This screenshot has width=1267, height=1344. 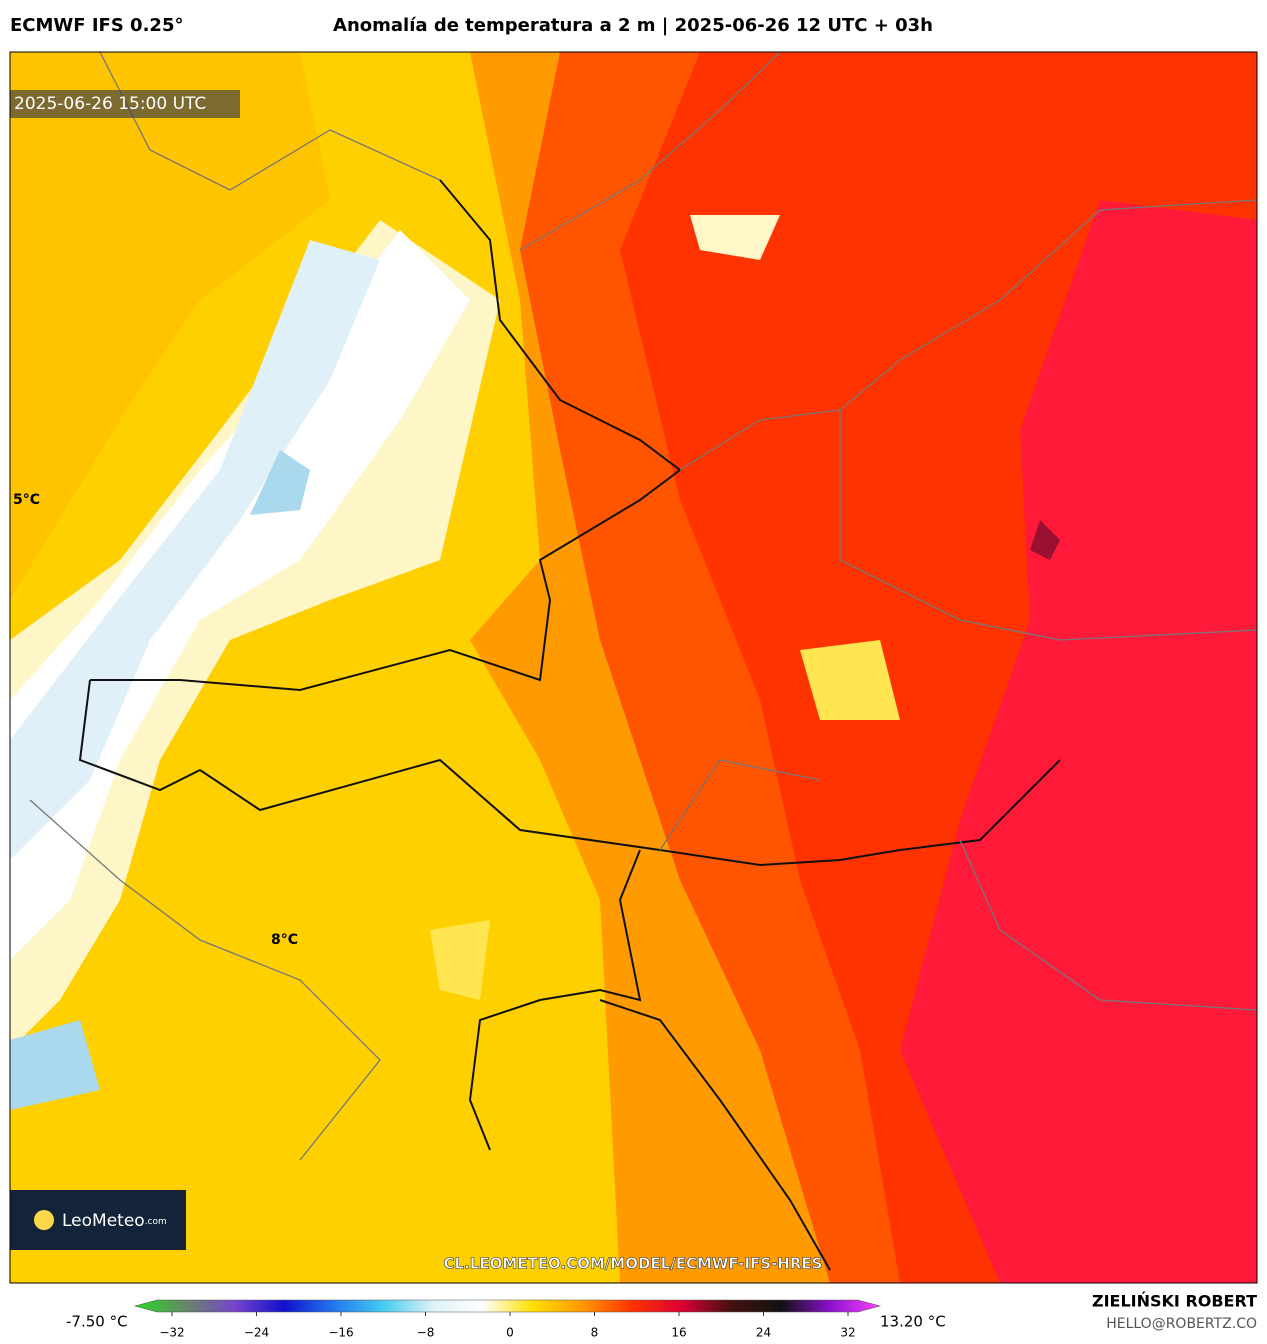 I want to click on logo-sun, so click(x=44, y=1220).